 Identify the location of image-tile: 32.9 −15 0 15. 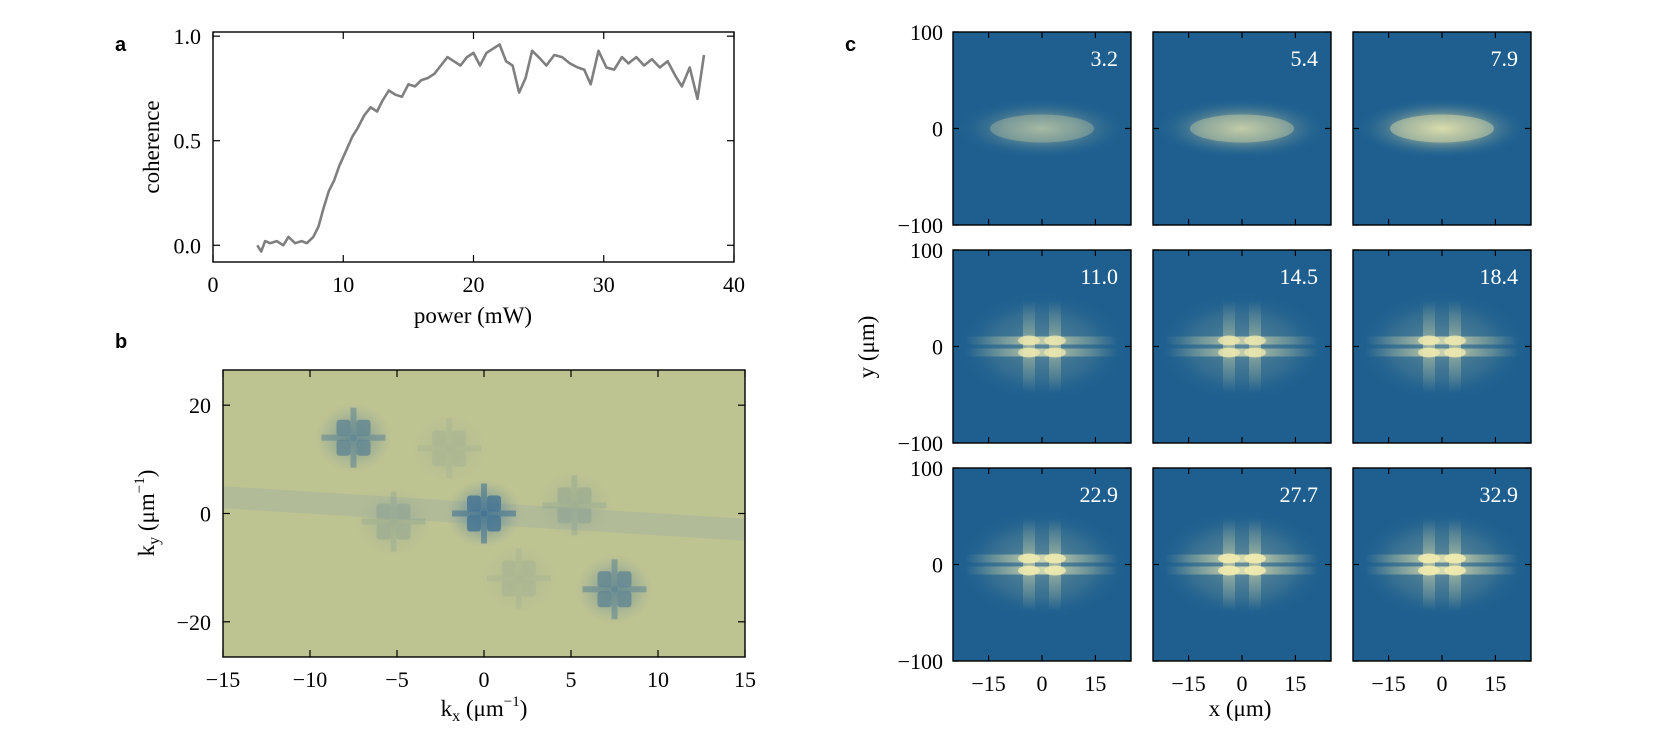
(1442, 581).